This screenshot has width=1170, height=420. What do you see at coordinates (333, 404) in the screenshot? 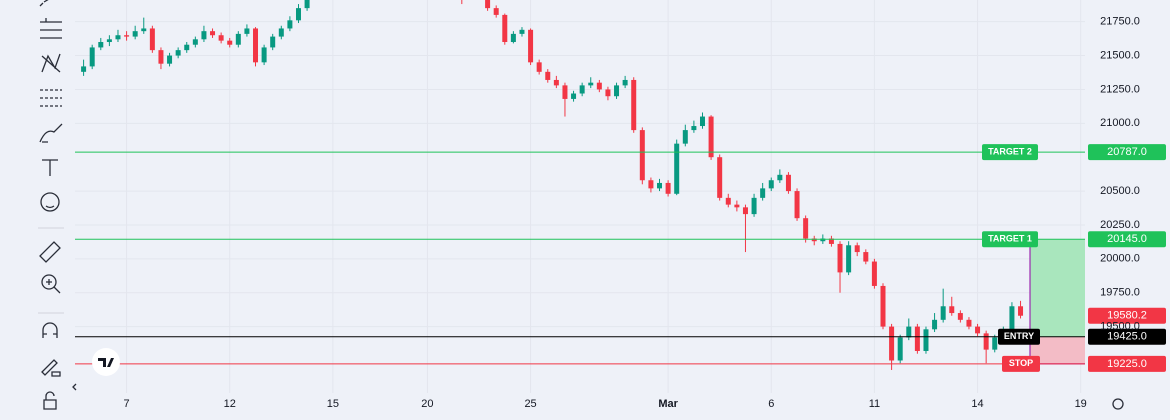
I see `x-tick-label: 15` at bounding box center [333, 404].